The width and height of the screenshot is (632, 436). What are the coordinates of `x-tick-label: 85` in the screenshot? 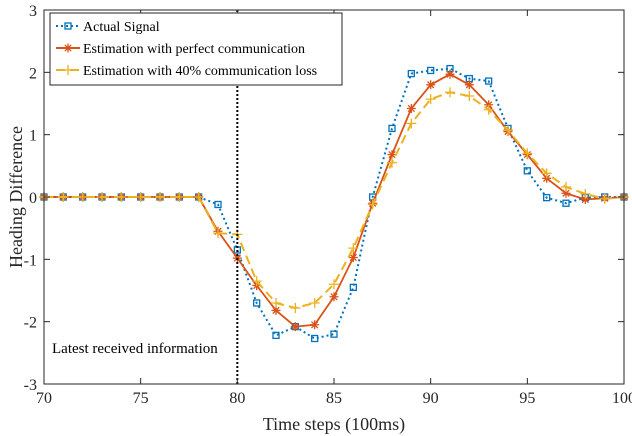 It's located at (334, 398).